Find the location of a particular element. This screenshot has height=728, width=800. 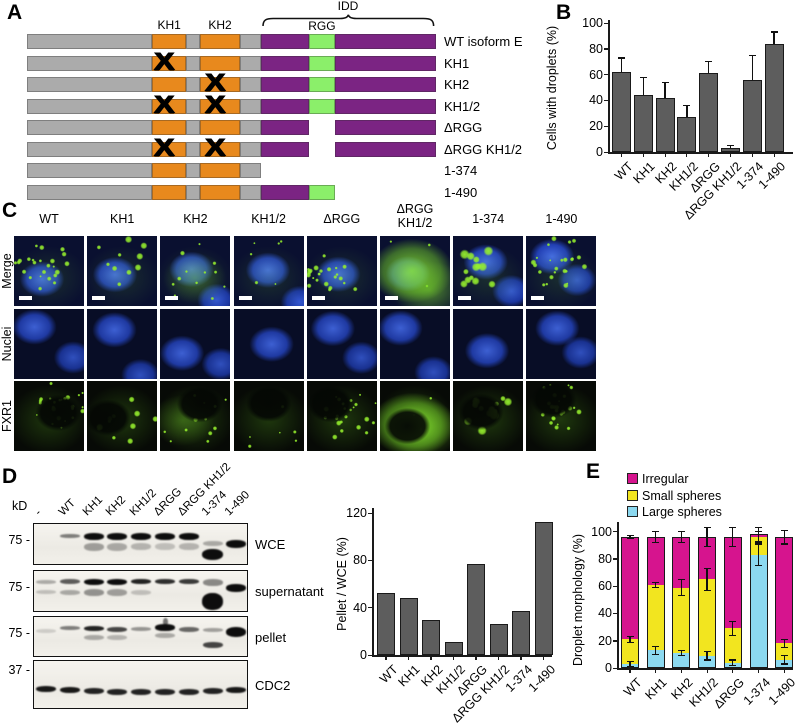

y-tick-label: 0 is located at coordinates (599, 152).